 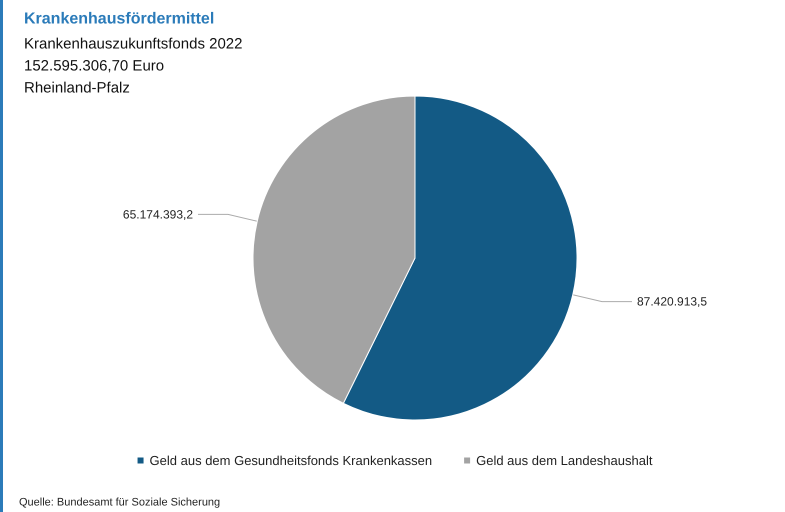 I want to click on legend-label: Geld aus dem Gesundheitsfonds Krankenkassen, so click(x=291, y=460).